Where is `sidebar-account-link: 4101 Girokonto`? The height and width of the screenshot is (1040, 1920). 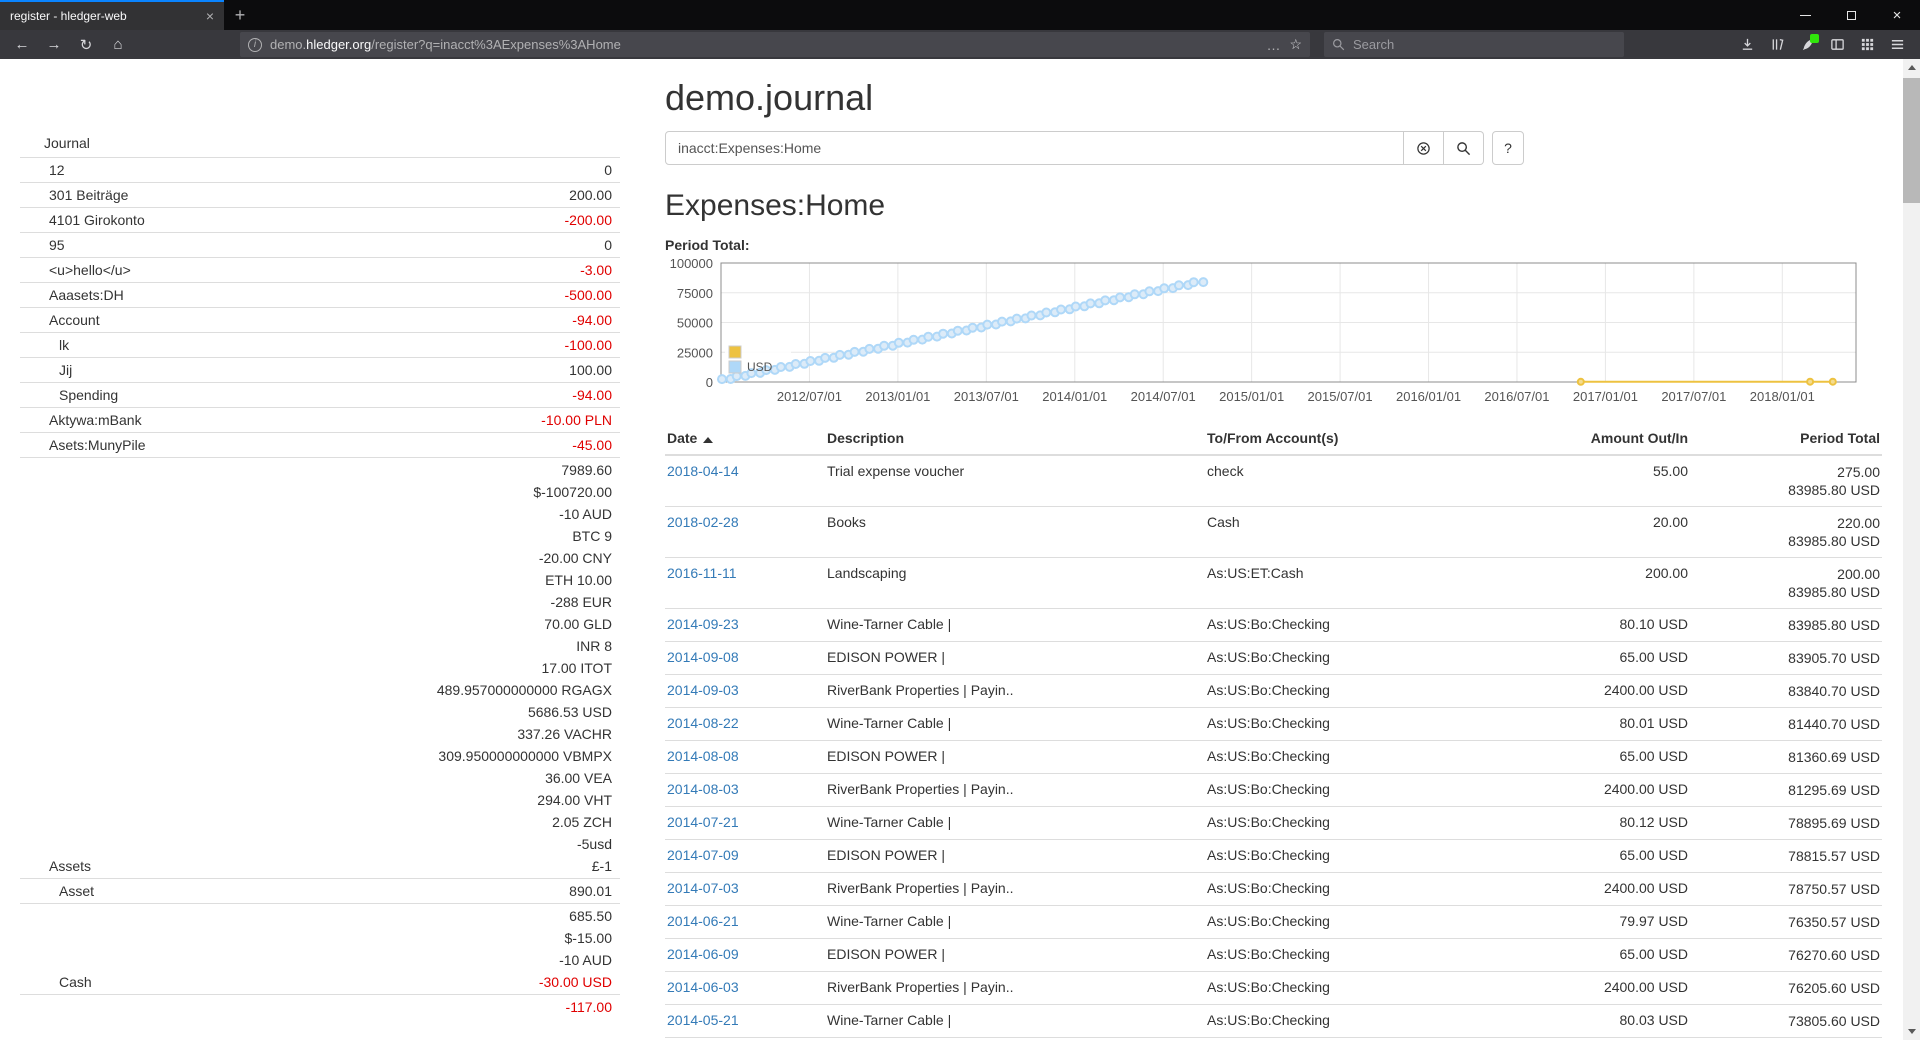
sidebar-account-link: 4101 Girokonto is located at coordinates (97, 220).